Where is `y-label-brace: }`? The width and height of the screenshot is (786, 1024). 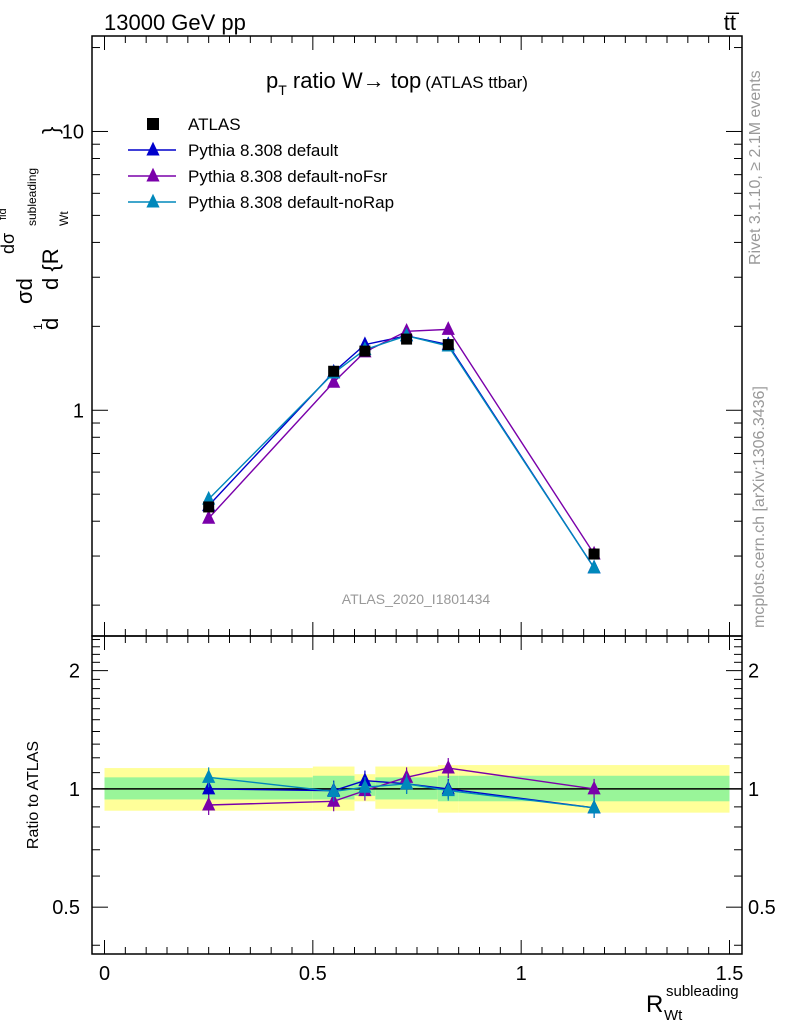 y-label-brace: } is located at coordinates (50, 130).